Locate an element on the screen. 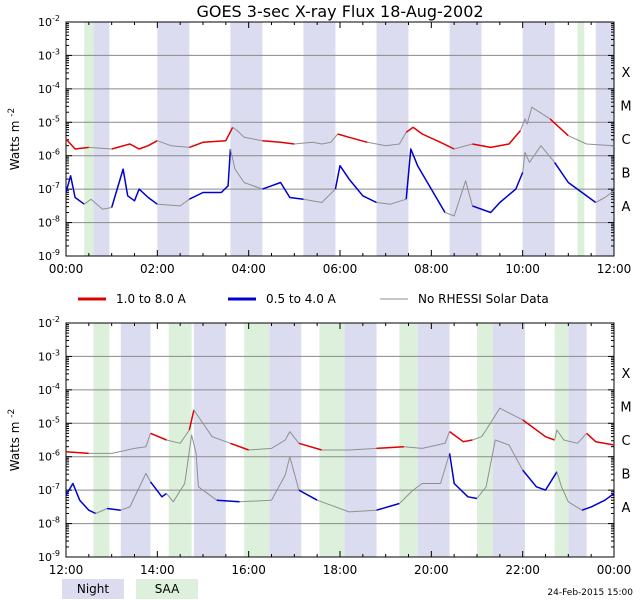 Image resolution: width=640 pixels, height=600 pixels. y-axis-label-exponent: -2 is located at coordinates (12, 112).